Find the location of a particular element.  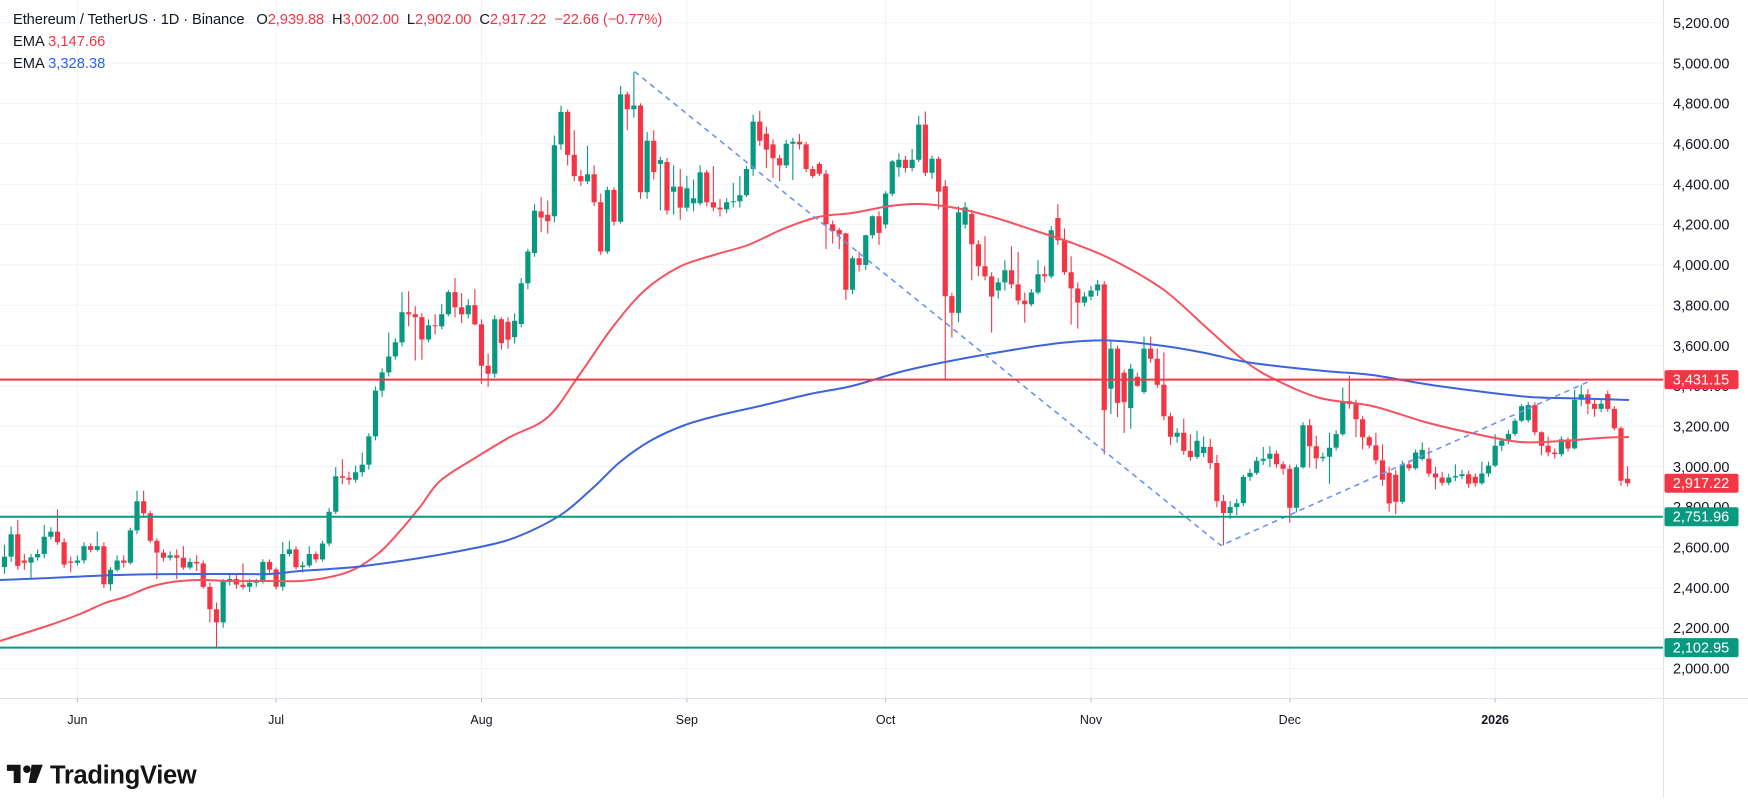

svg-text: 3,200.00 is located at coordinates (1701, 428).